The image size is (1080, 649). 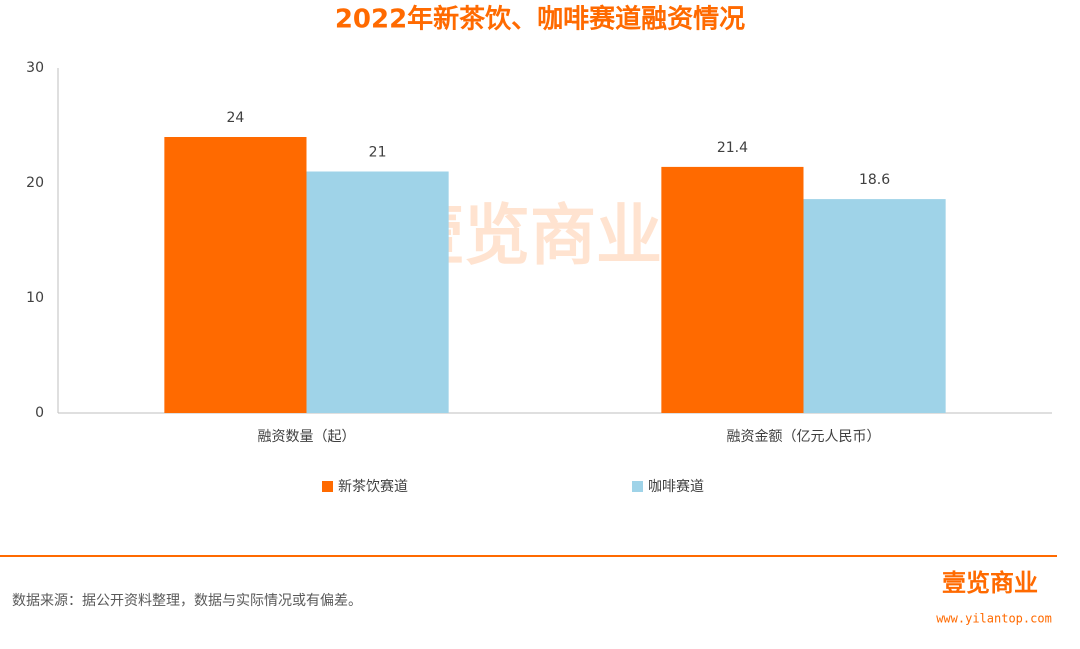 What do you see at coordinates (874, 180) in the screenshot?
I see `data-label: 18.6` at bounding box center [874, 180].